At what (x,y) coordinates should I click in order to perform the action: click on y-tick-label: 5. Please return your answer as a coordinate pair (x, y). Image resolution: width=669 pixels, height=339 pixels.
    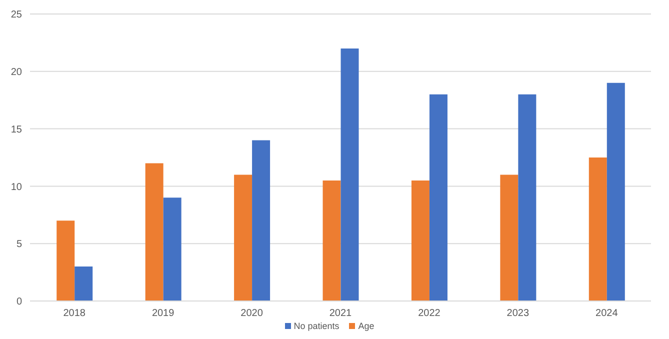
    Looking at the image, I should click on (19, 244).